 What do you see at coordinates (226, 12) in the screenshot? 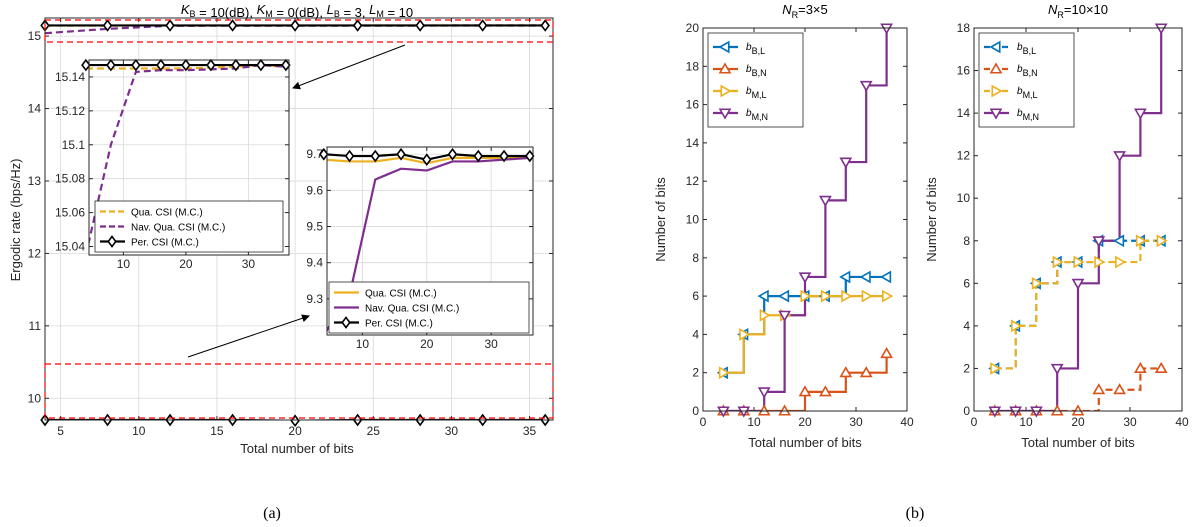
I see `title-rest: = 10(dB),` at bounding box center [226, 12].